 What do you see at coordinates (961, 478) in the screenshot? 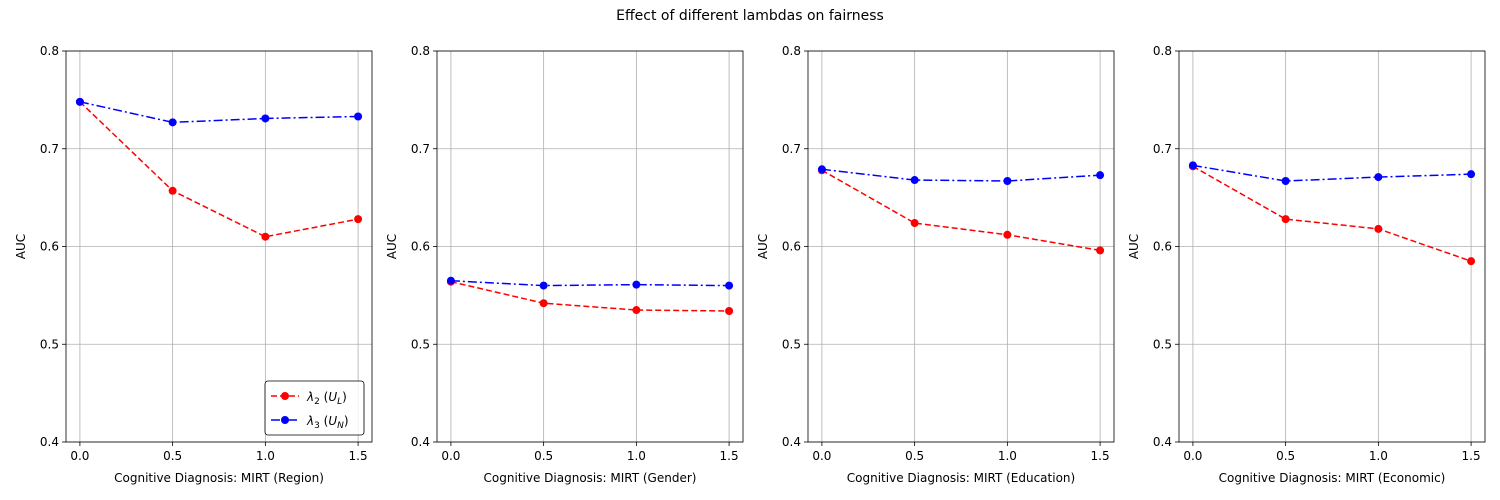
I see `x-axis-label: Cognitive Diagnosis: MIRT (Education)` at bounding box center [961, 478].